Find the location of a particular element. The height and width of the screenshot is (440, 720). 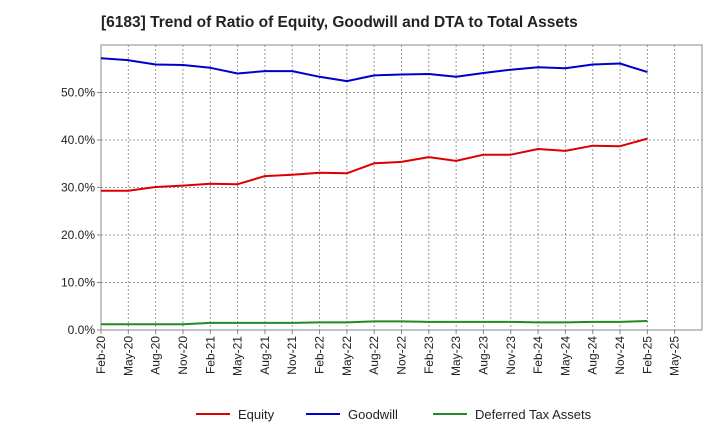

x-tick-label: May-24 is located at coordinates (565, 356).